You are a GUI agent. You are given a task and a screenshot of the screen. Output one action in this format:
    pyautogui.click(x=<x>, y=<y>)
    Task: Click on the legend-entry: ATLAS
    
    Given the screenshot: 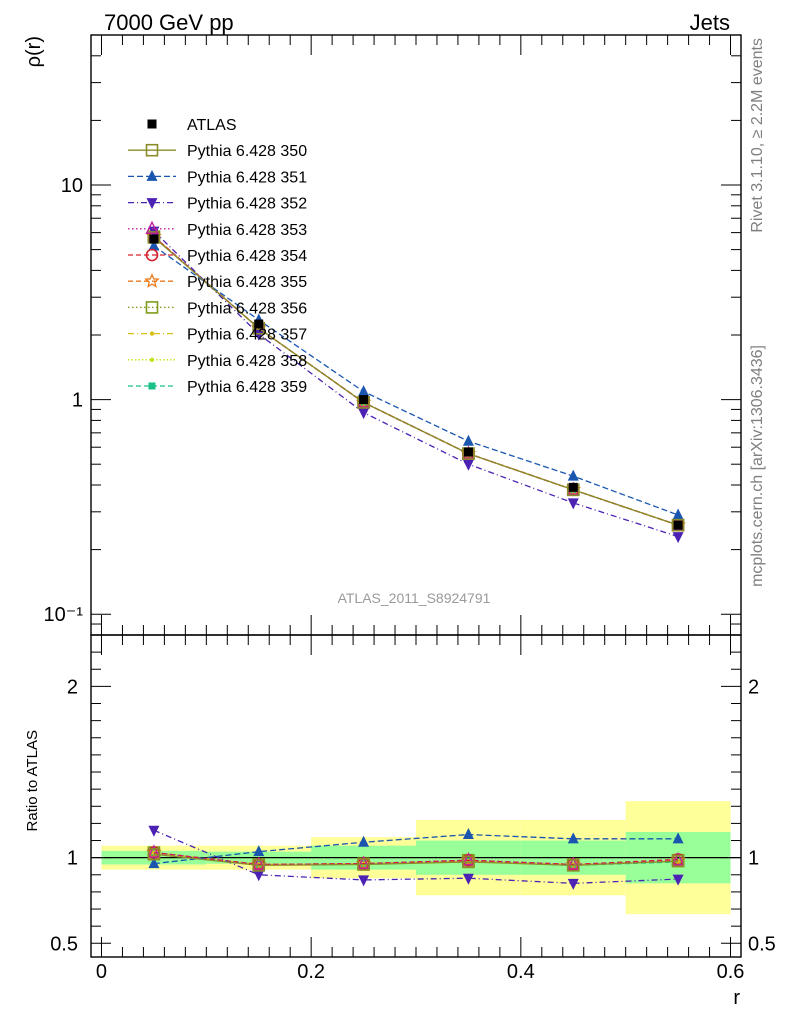 What is the action you would take?
    pyautogui.click(x=192, y=125)
    